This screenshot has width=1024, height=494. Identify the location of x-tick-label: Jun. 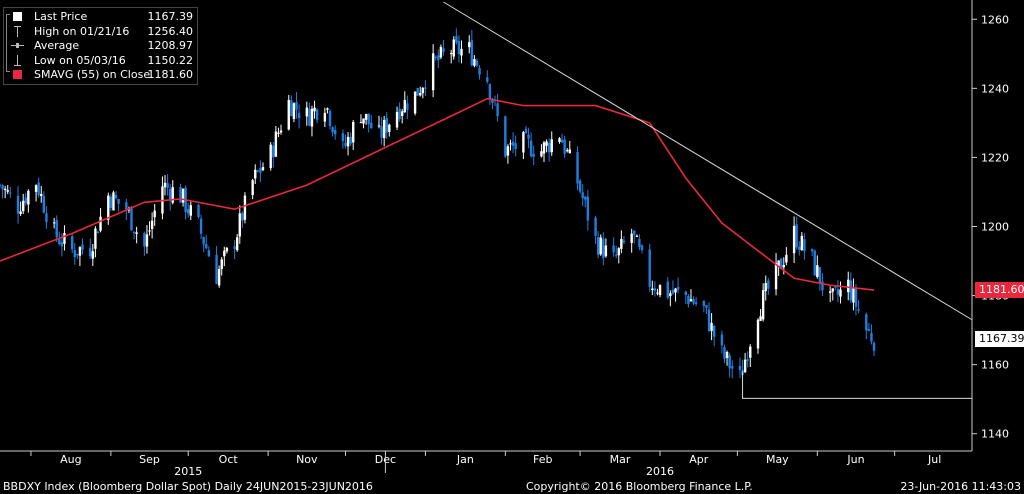
(855, 459).